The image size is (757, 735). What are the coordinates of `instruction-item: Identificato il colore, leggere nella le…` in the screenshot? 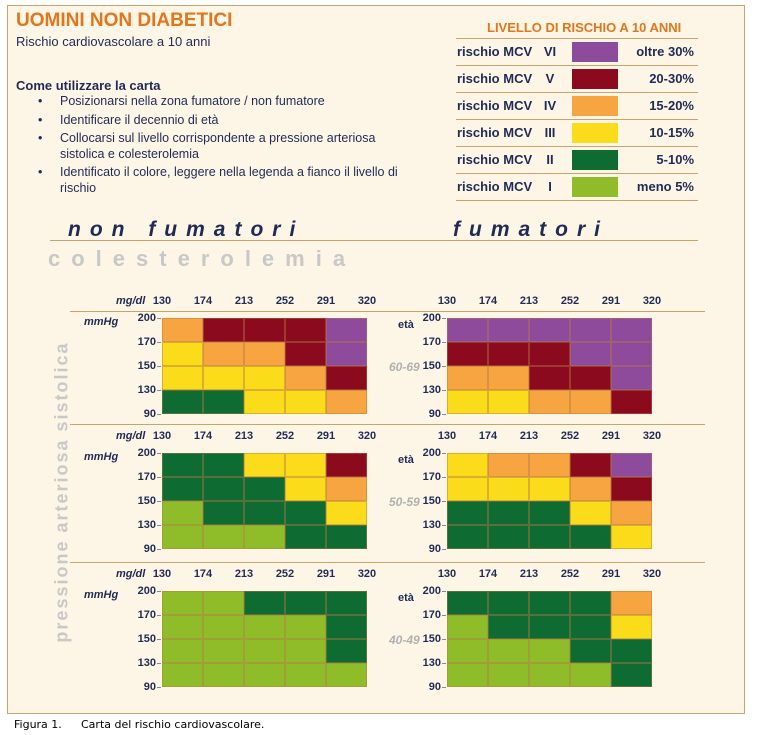 It's located at (223, 180).